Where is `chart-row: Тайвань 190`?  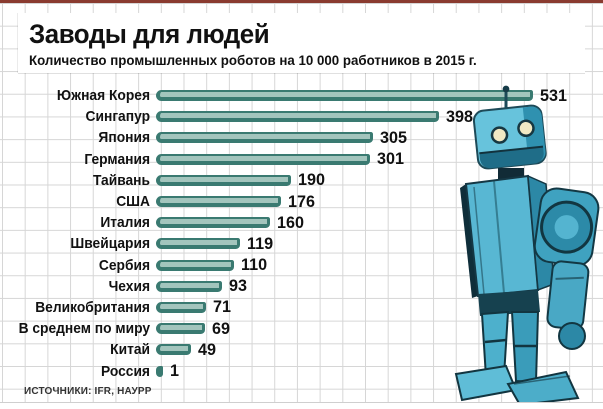
chart-row: Тайвань 190 is located at coordinates (301, 180).